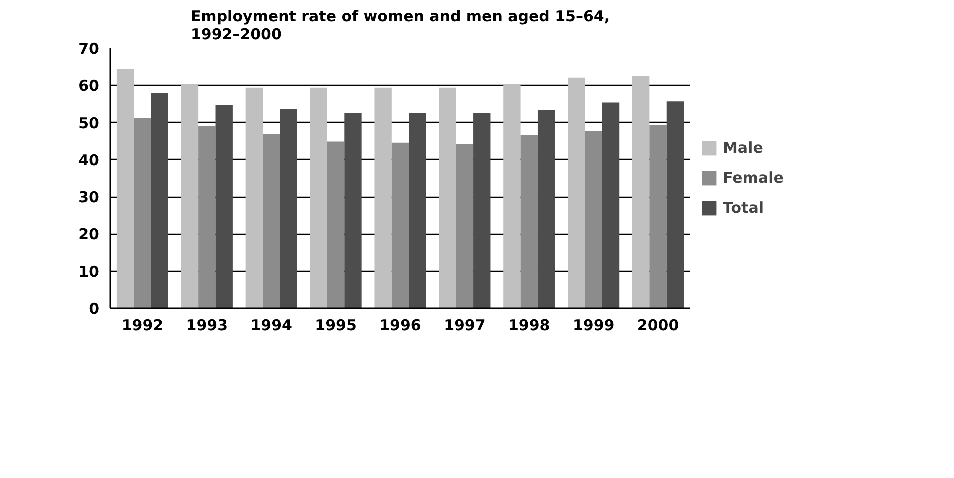  I want to click on x-tick-label: 1994, so click(271, 325).